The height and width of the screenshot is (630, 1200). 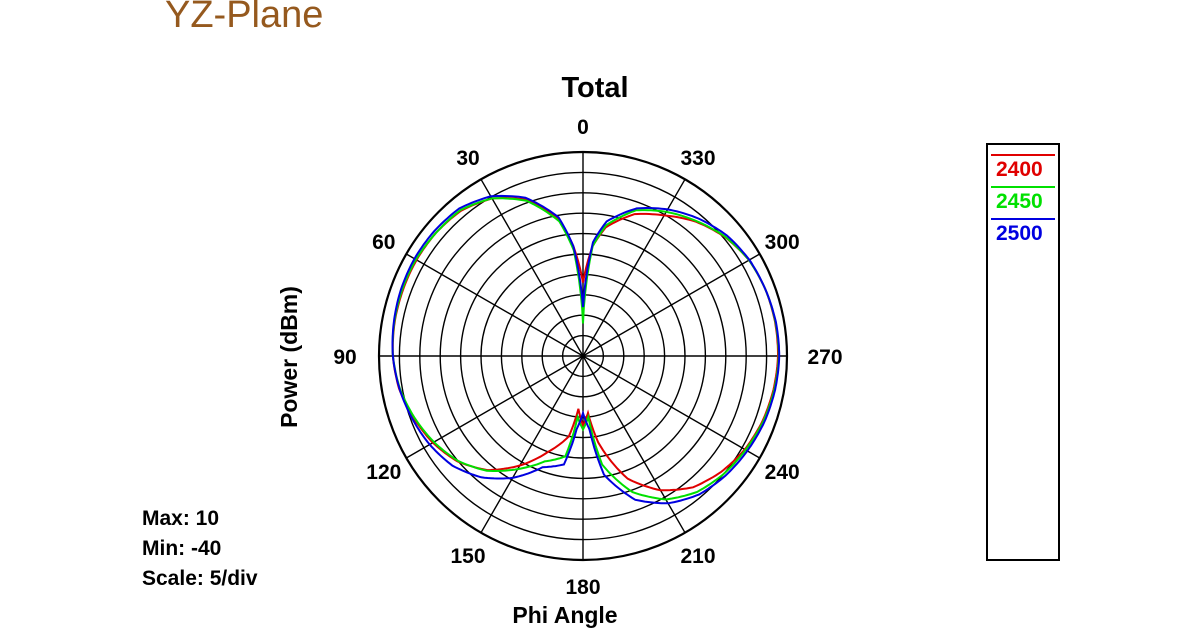 I want to click on angle-tick-label: 30, so click(x=467, y=158).